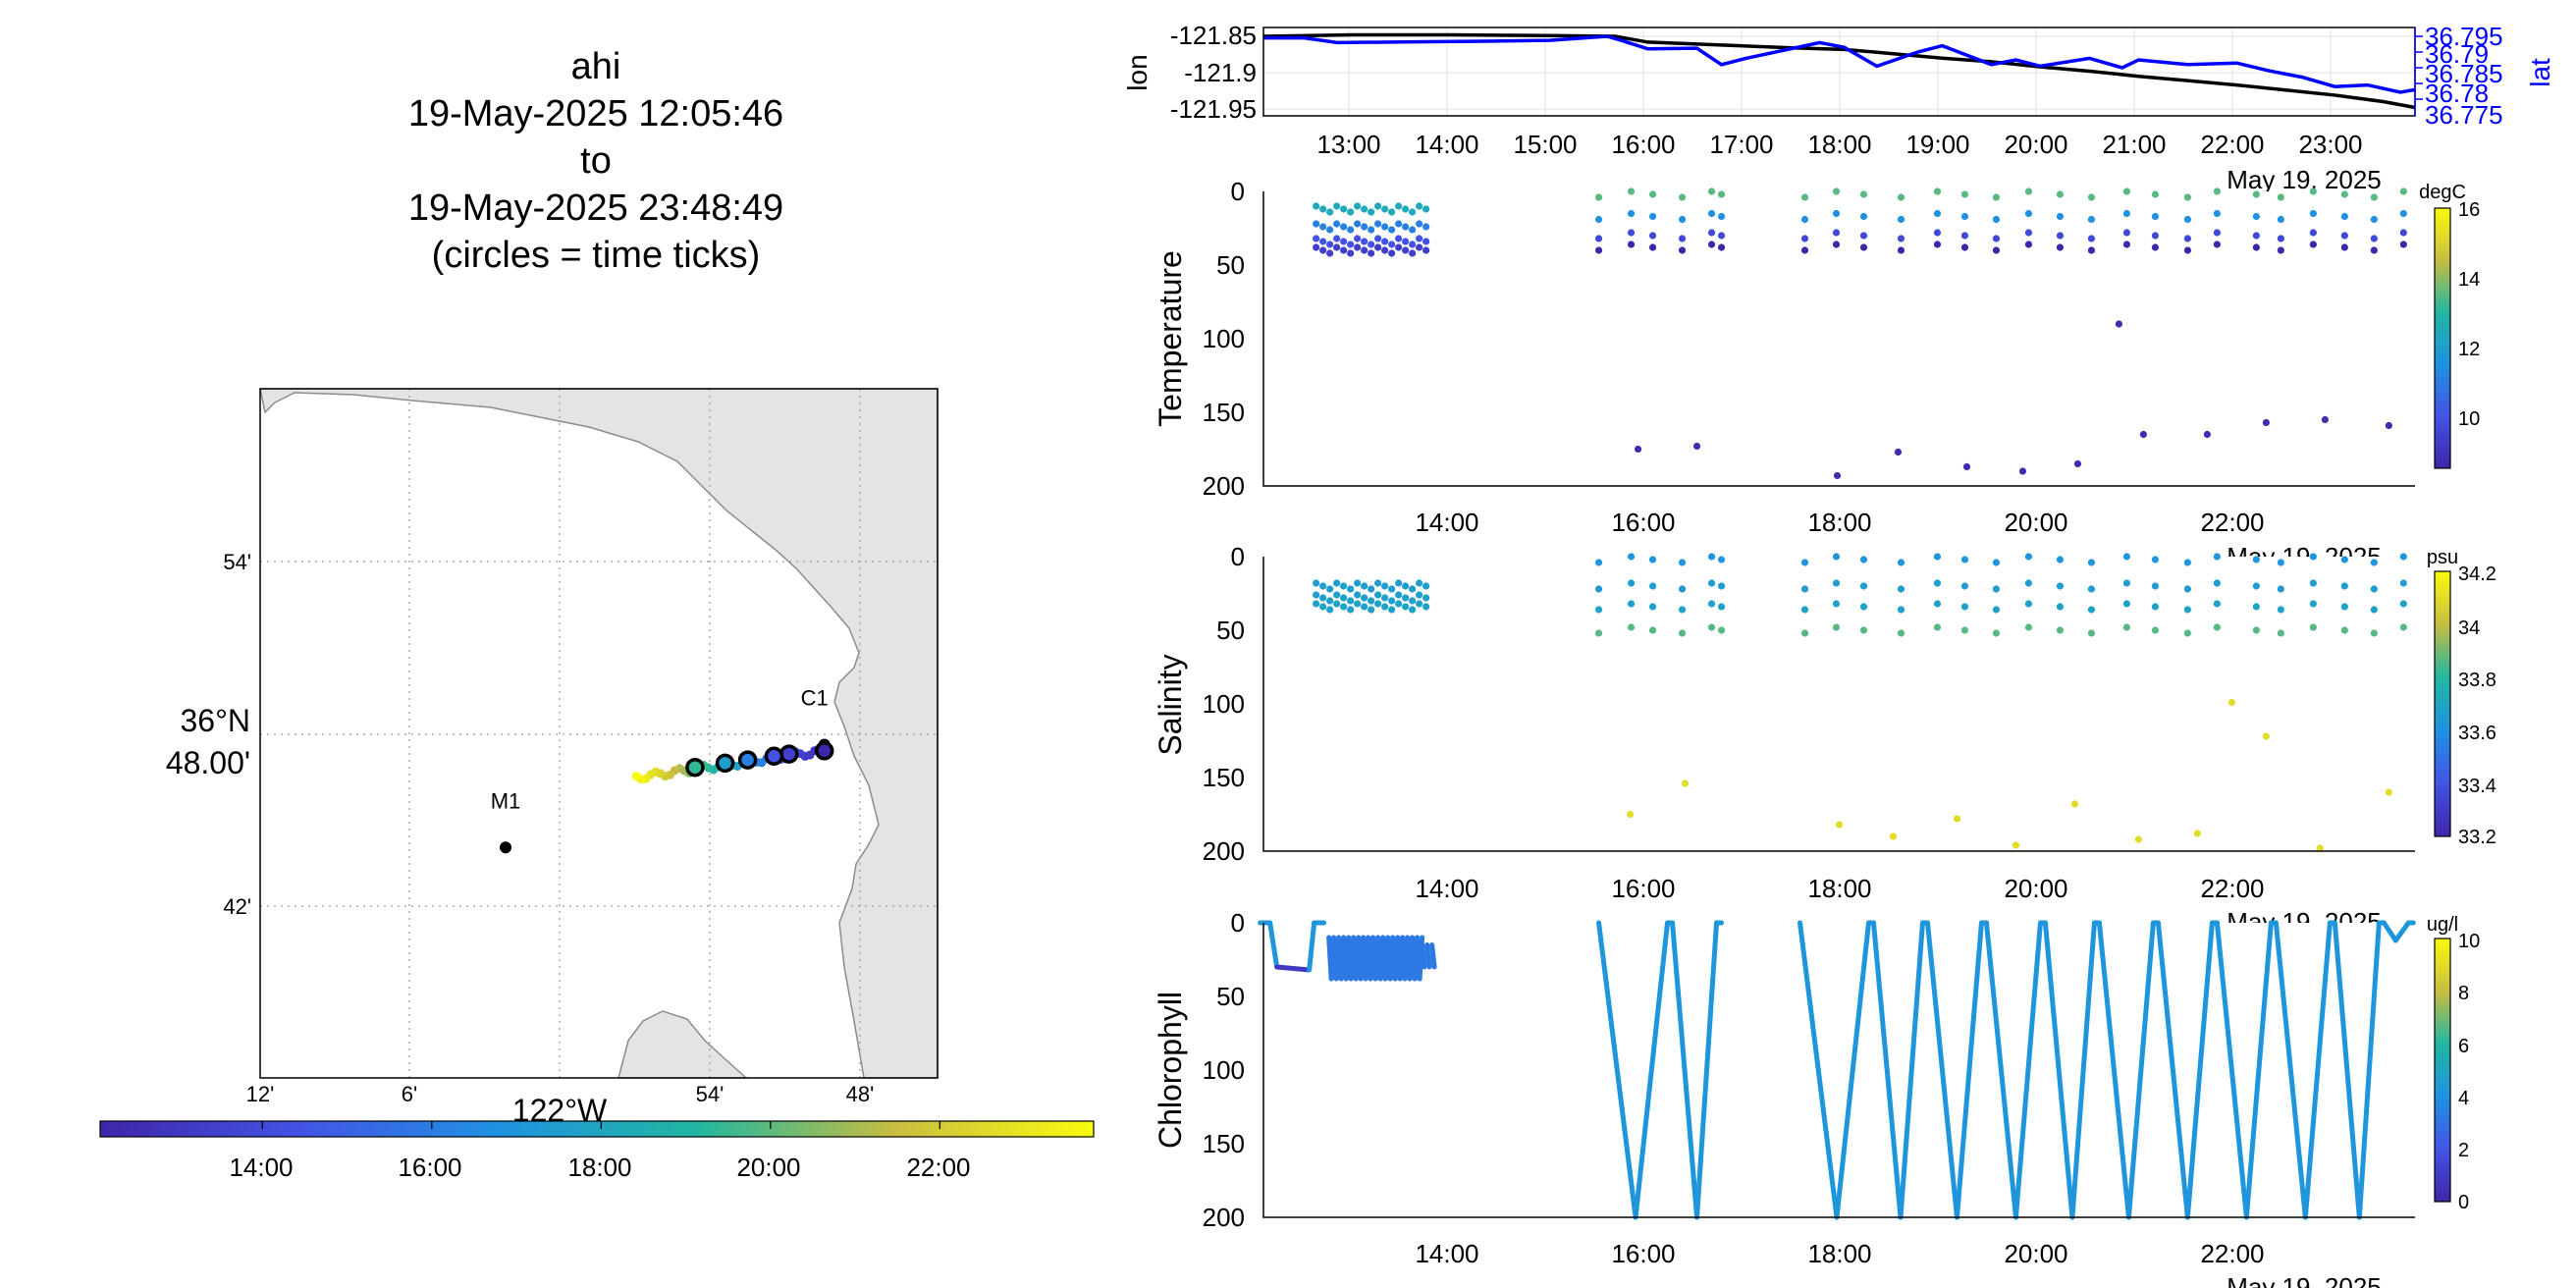 The height and width of the screenshot is (1288, 2576). Describe the element at coordinates (636, 776) in the screenshot. I see `track-point` at that location.